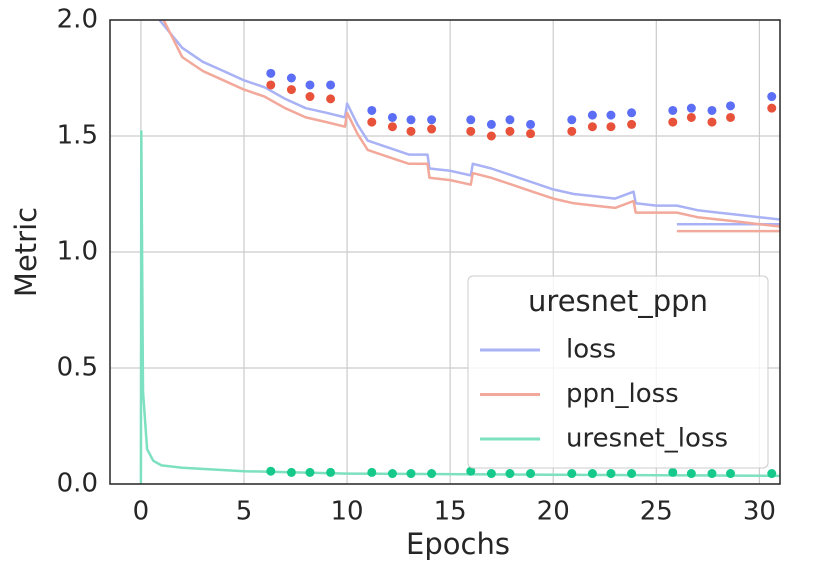  I want to click on x-axis-label: Epochs, so click(458, 544).